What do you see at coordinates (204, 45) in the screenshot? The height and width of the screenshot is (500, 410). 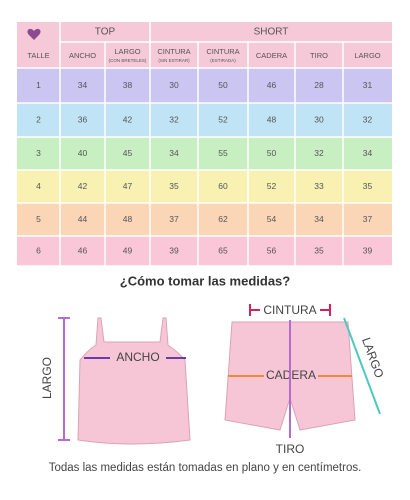 I see `header-bg` at bounding box center [204, 45].